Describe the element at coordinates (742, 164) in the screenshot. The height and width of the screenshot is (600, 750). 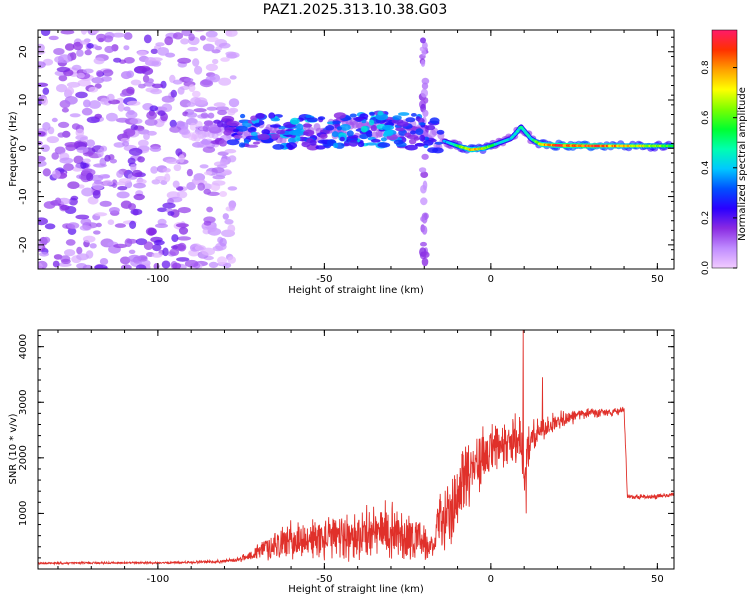
I see `colorbar-label: Normalized spectral amplitude` at that location.